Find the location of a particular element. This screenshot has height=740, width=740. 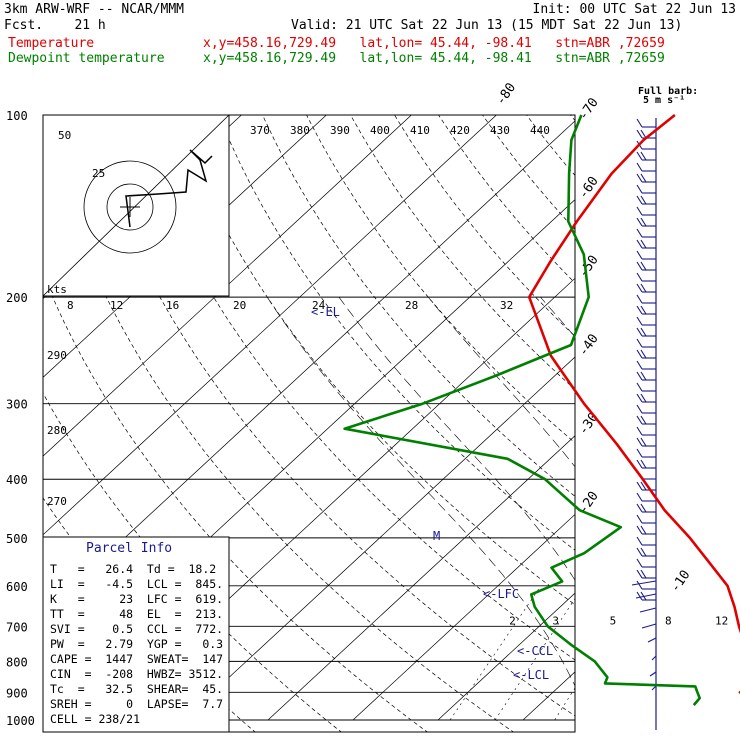

parcel-info-row: K = 23 LFC = 619. is located at coordinates (136, 599).